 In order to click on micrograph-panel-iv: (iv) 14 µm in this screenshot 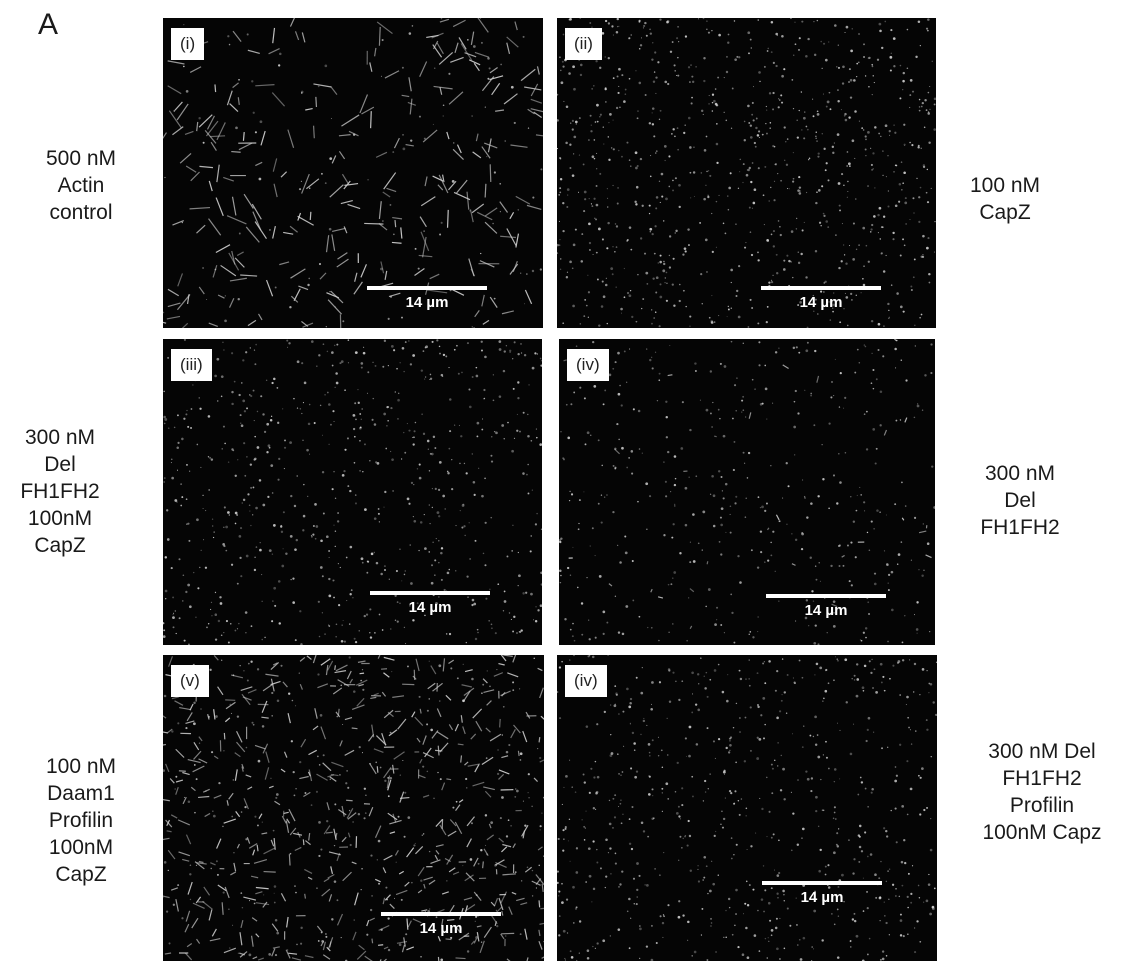, I will do `click(747, 492)`.